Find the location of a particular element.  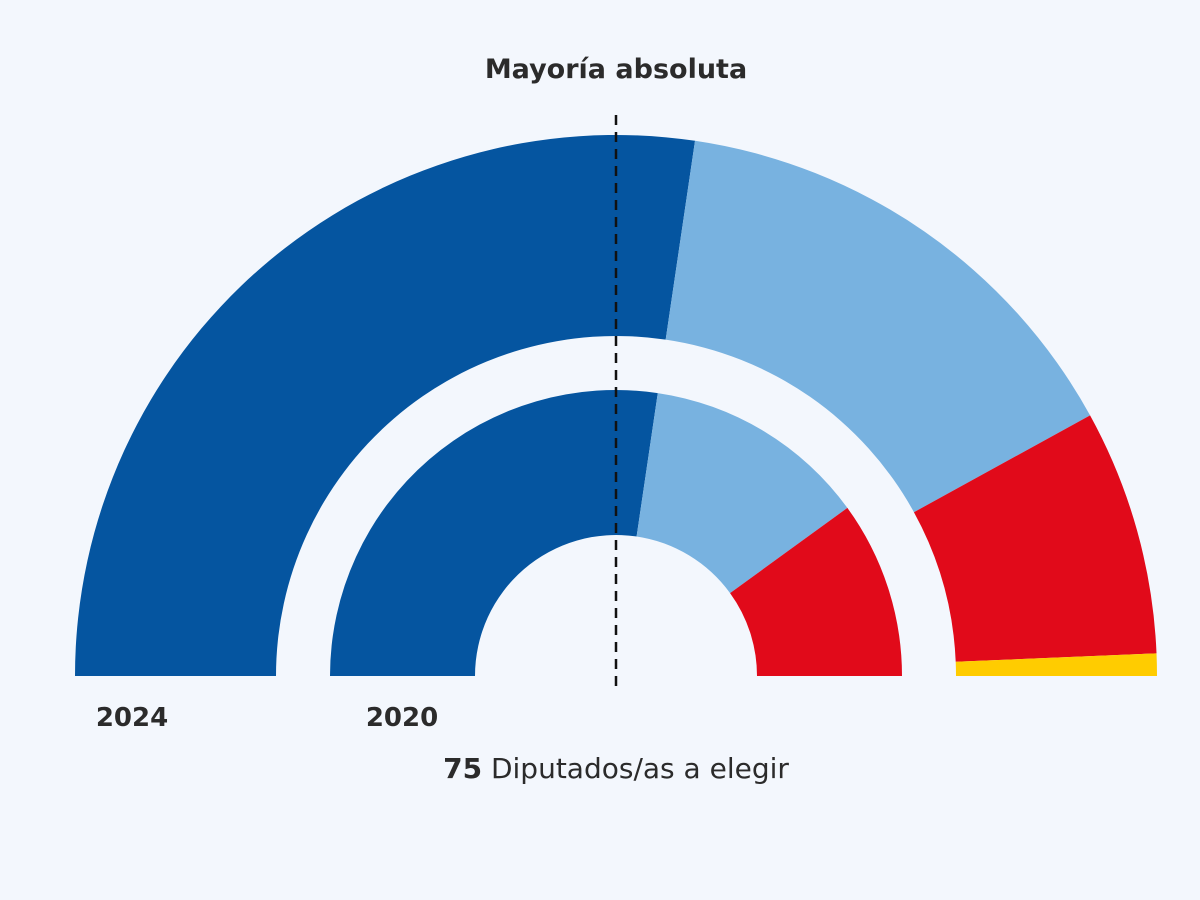

seat-segment-2024-blue_light is located at coordinates (878, 326).